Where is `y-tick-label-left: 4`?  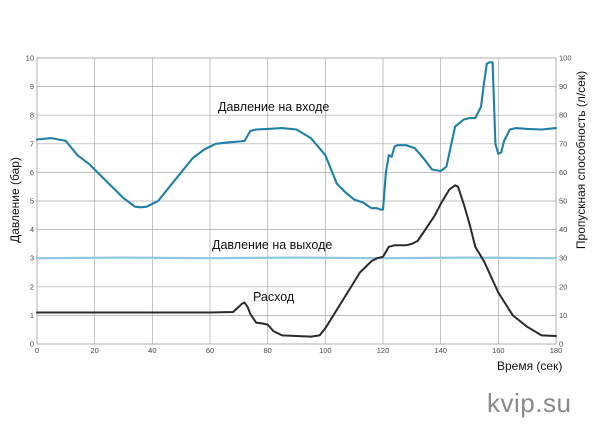
y-tick-label-left: 4 is located at coordinates (32, 229).